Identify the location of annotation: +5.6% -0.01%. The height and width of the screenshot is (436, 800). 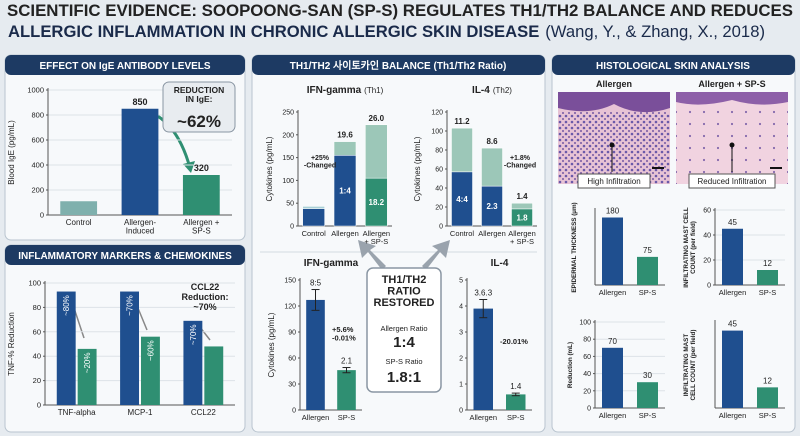
(344, 333).